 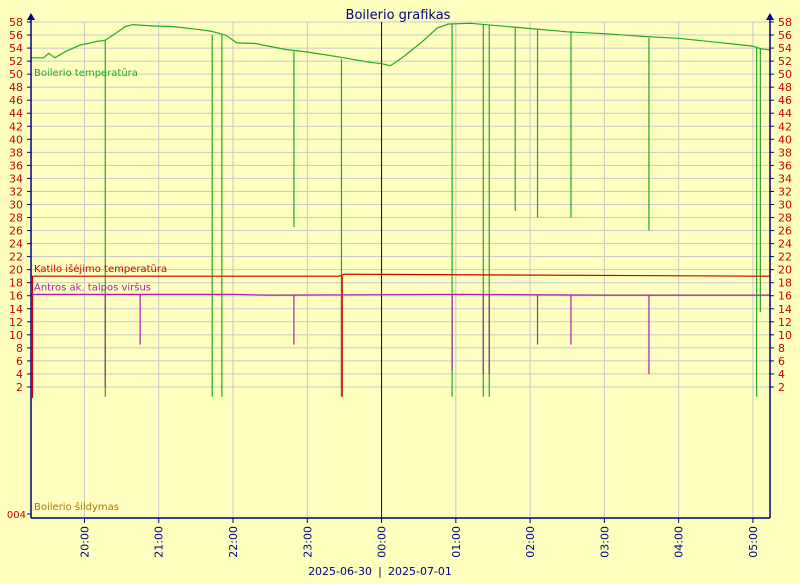 What do you see at coordinates (785, 152) in the screenshot?
I see `y-tick-label-right: 38` at bounding box center [785, 152].